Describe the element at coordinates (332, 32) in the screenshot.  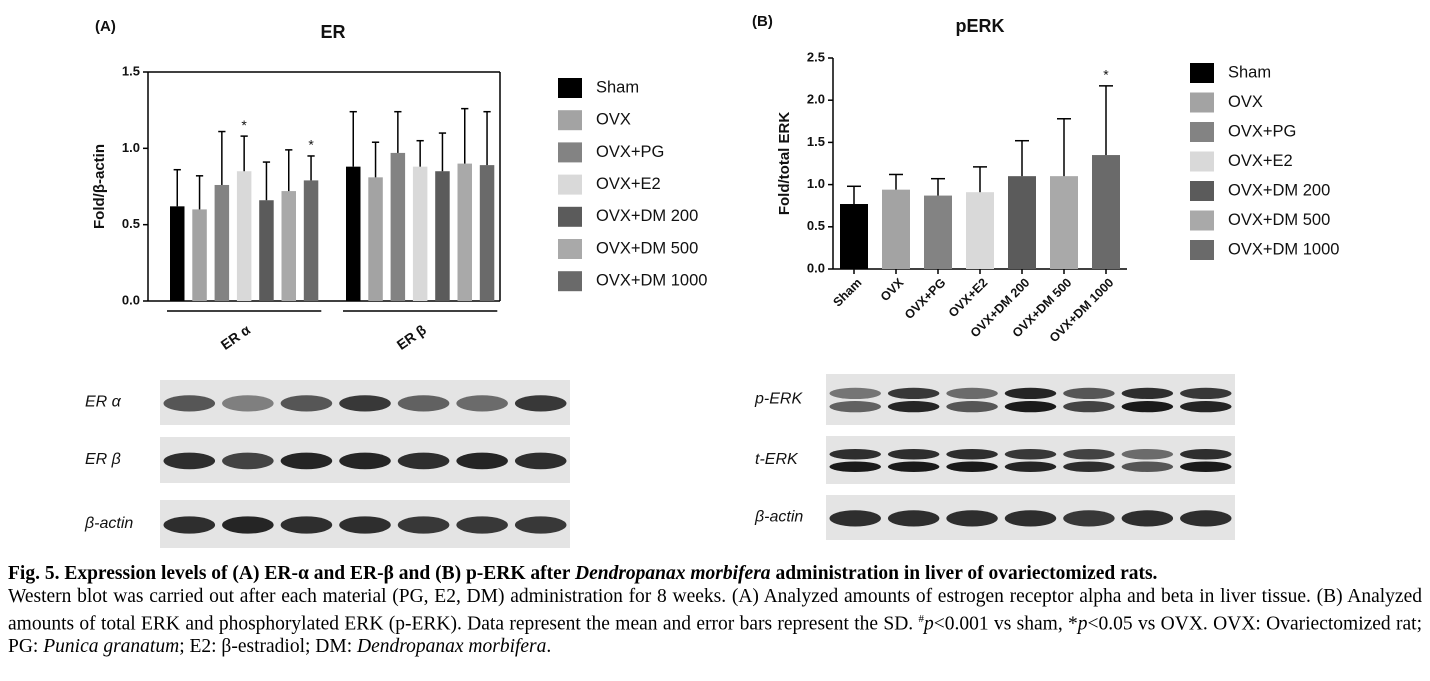
I see `chart-title: ER` at that location.